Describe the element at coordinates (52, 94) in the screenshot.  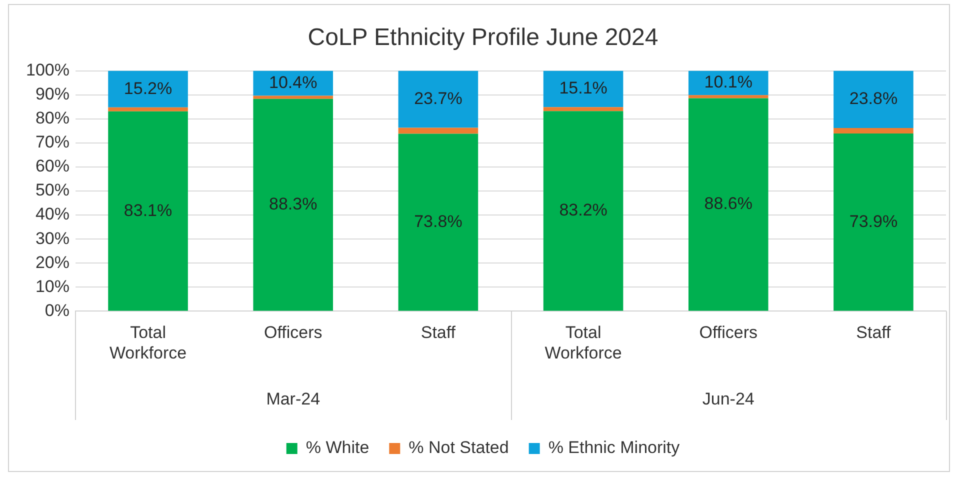
I see `y-tick-label: 90%` at that location.